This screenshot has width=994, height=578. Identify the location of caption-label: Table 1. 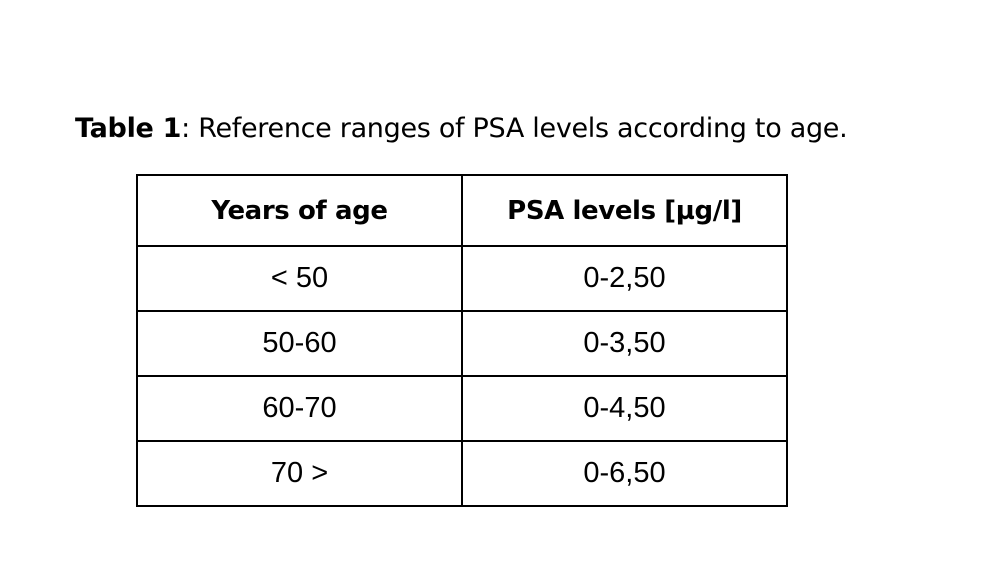
(128, 128).